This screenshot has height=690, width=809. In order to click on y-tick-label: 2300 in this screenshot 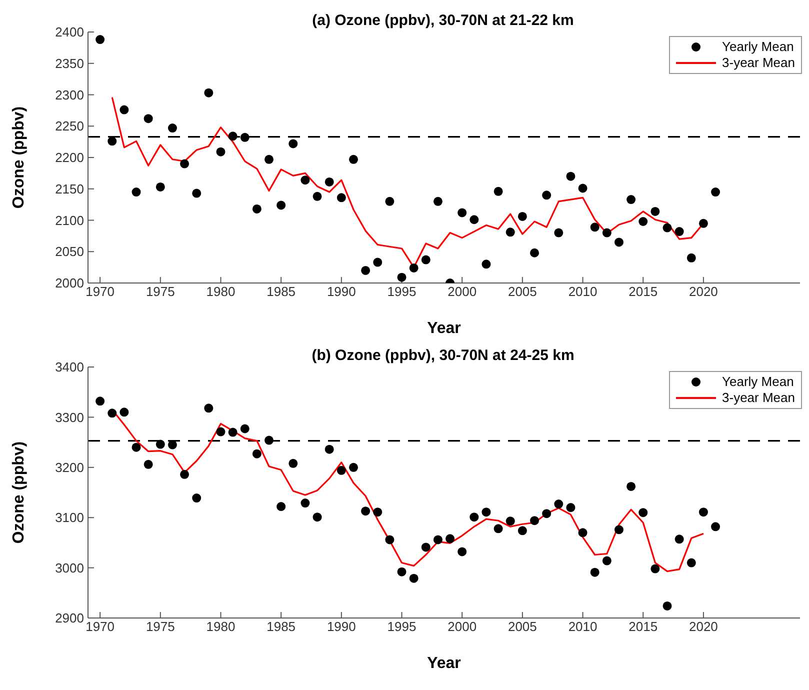, I will do `click(69, 94)`.